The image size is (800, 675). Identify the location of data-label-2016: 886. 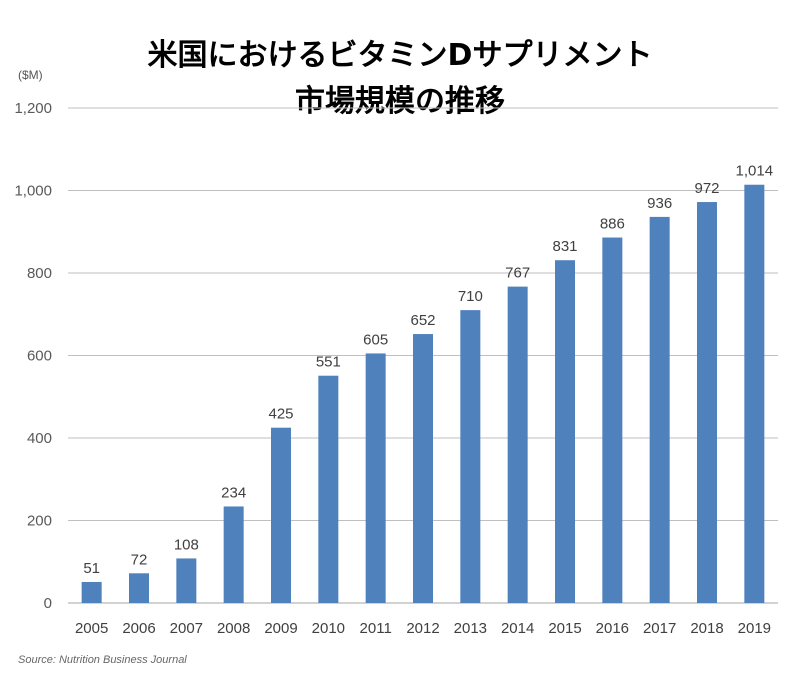
(612, 224).